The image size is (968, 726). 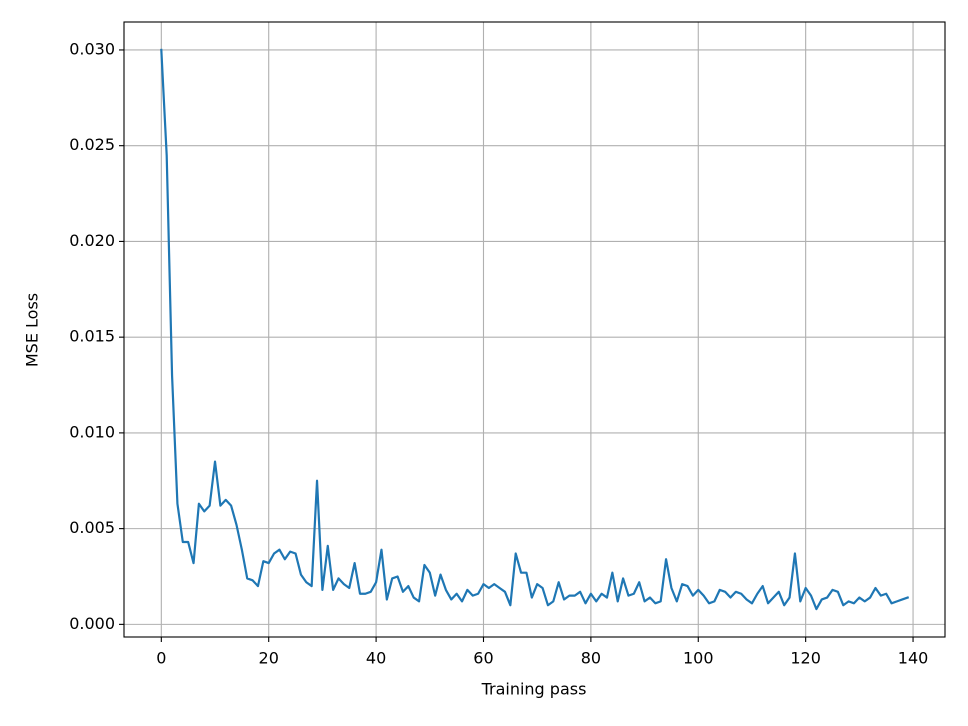 I want to click on x-tick-label: 40, so click(x=376, y=658).